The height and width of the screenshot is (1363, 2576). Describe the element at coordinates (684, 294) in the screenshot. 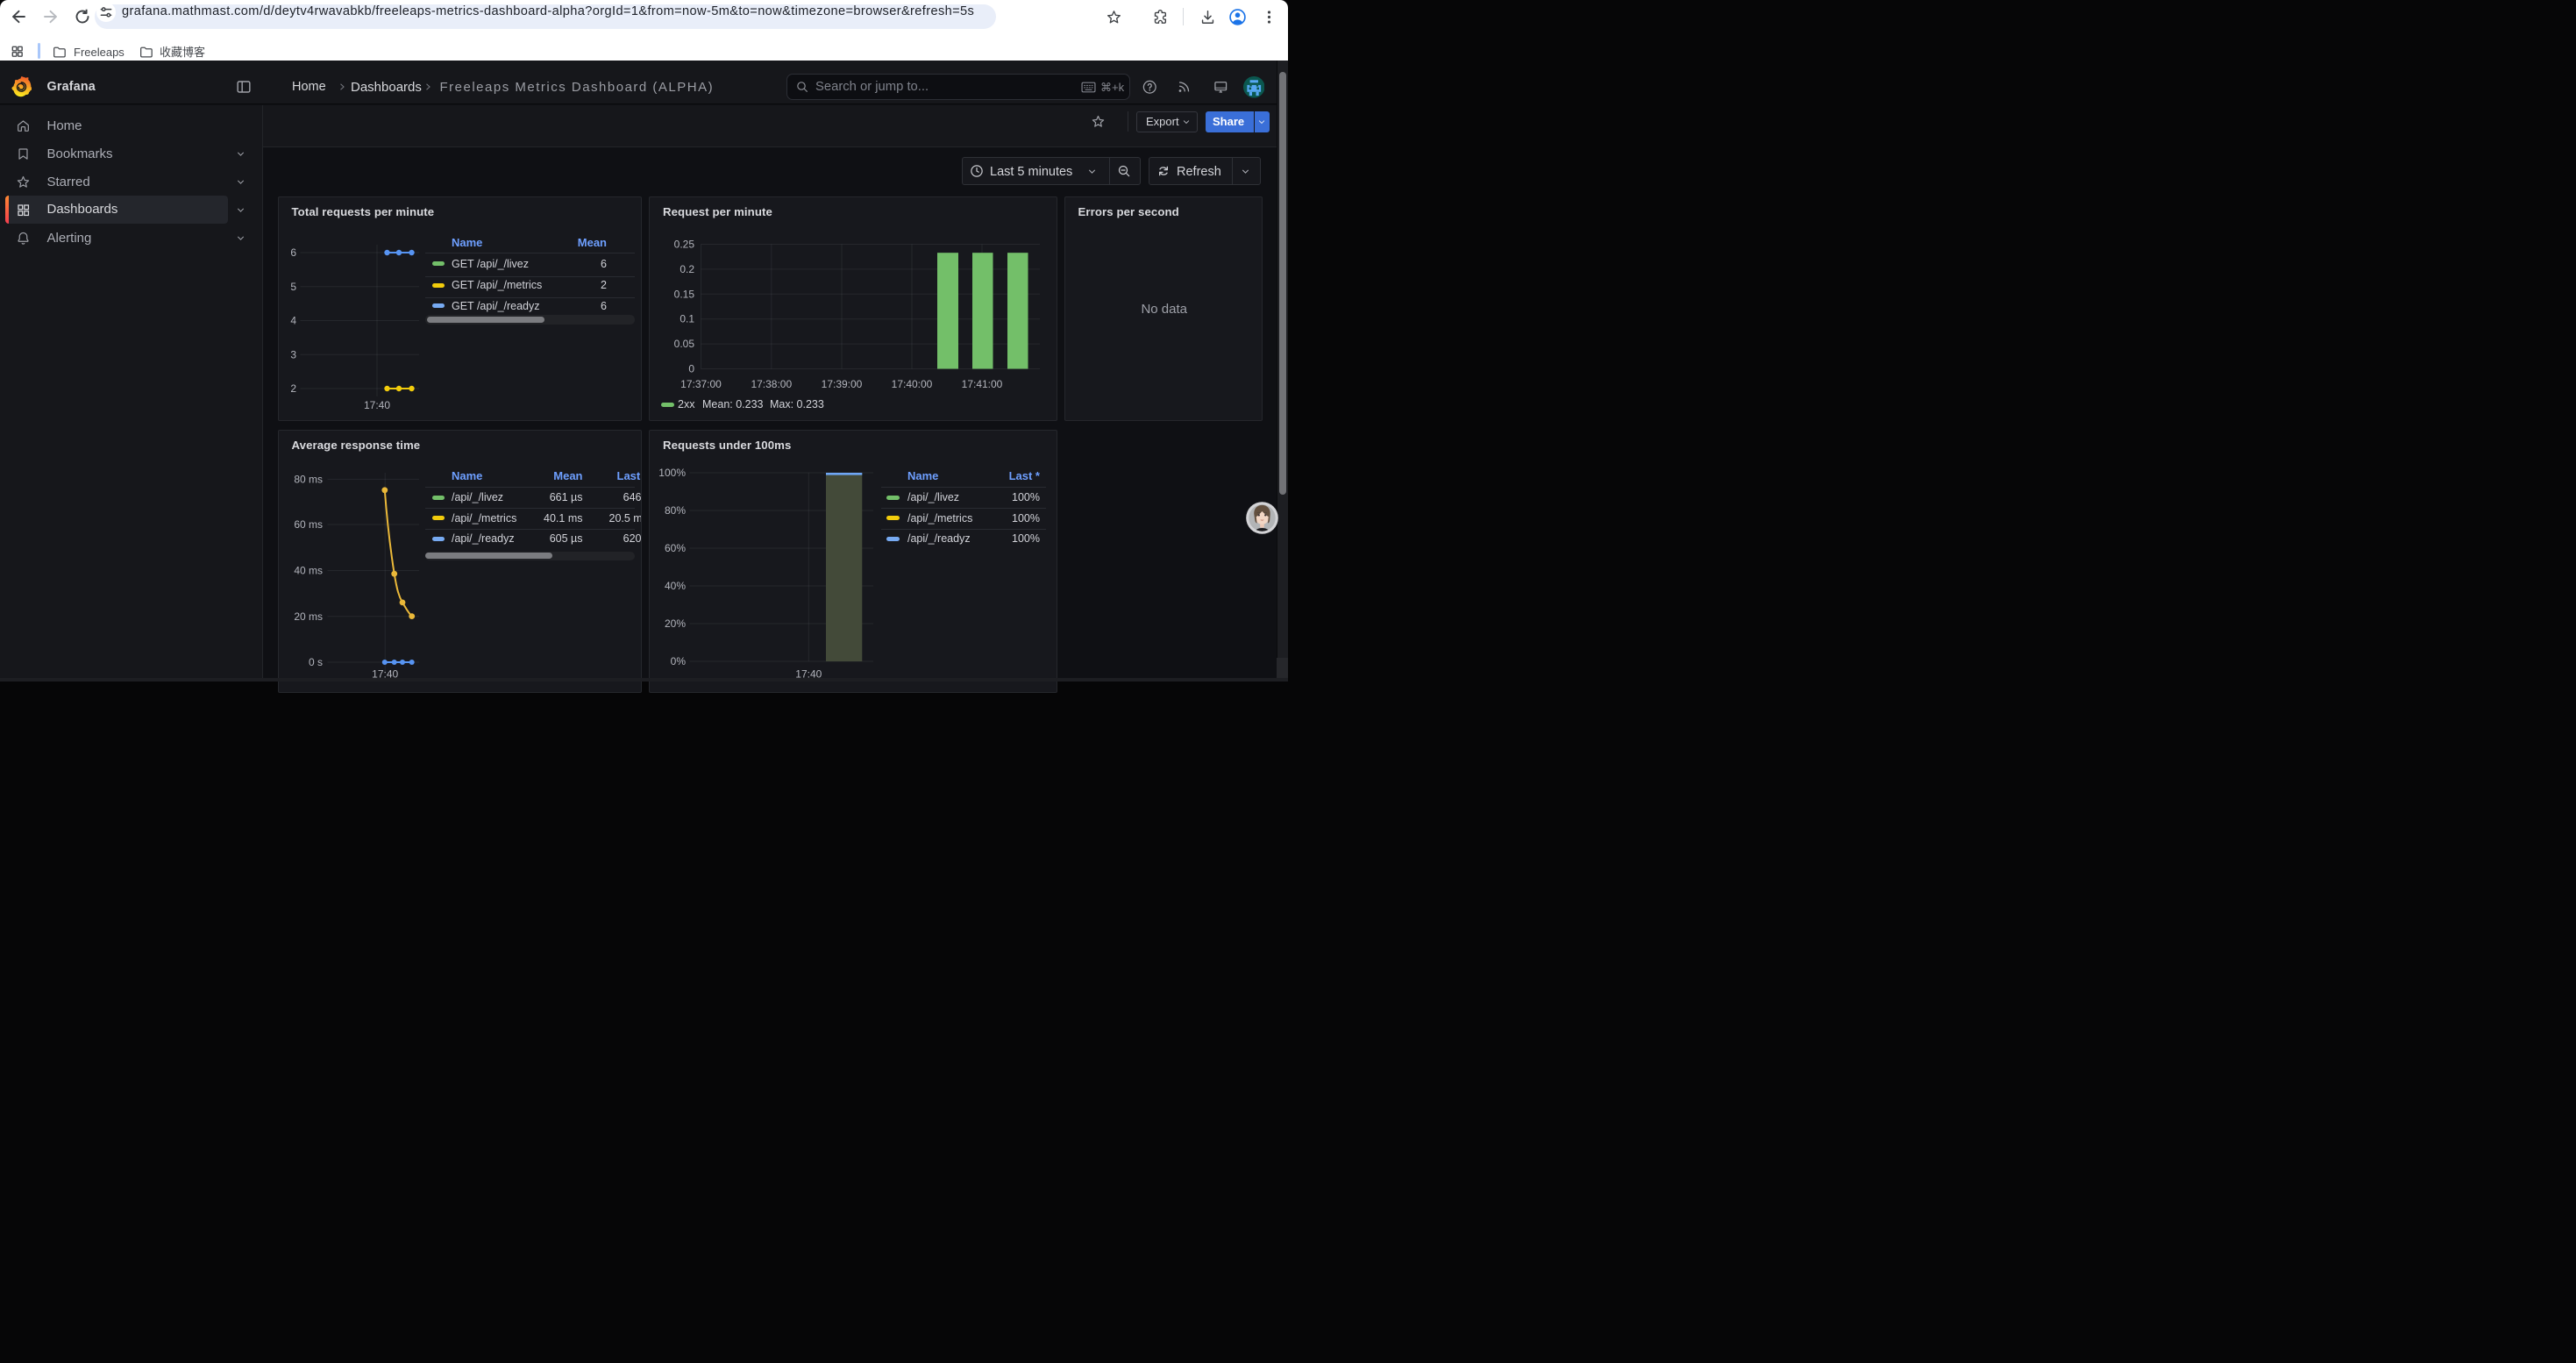

I see `svg-text: 0.15` at that location.